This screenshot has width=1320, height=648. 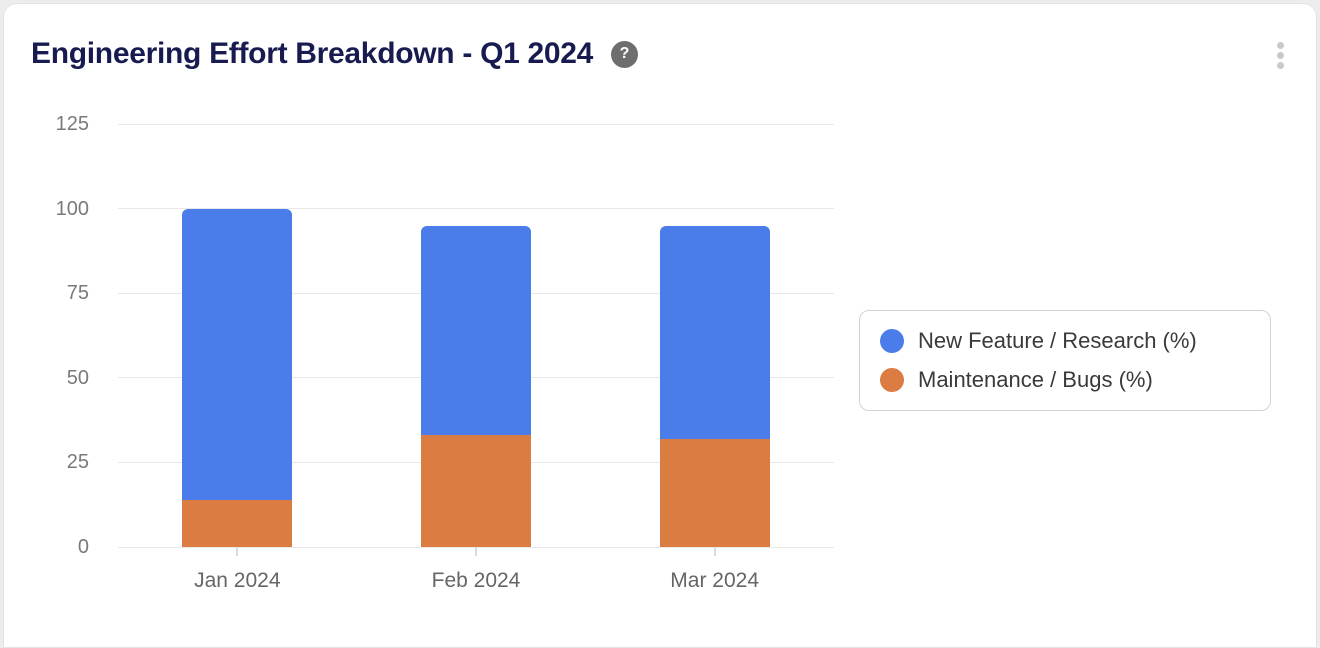 I want to click on chart-title: Engineering Effort Breakdown - Q1 2024, so click(x=312, y=53).